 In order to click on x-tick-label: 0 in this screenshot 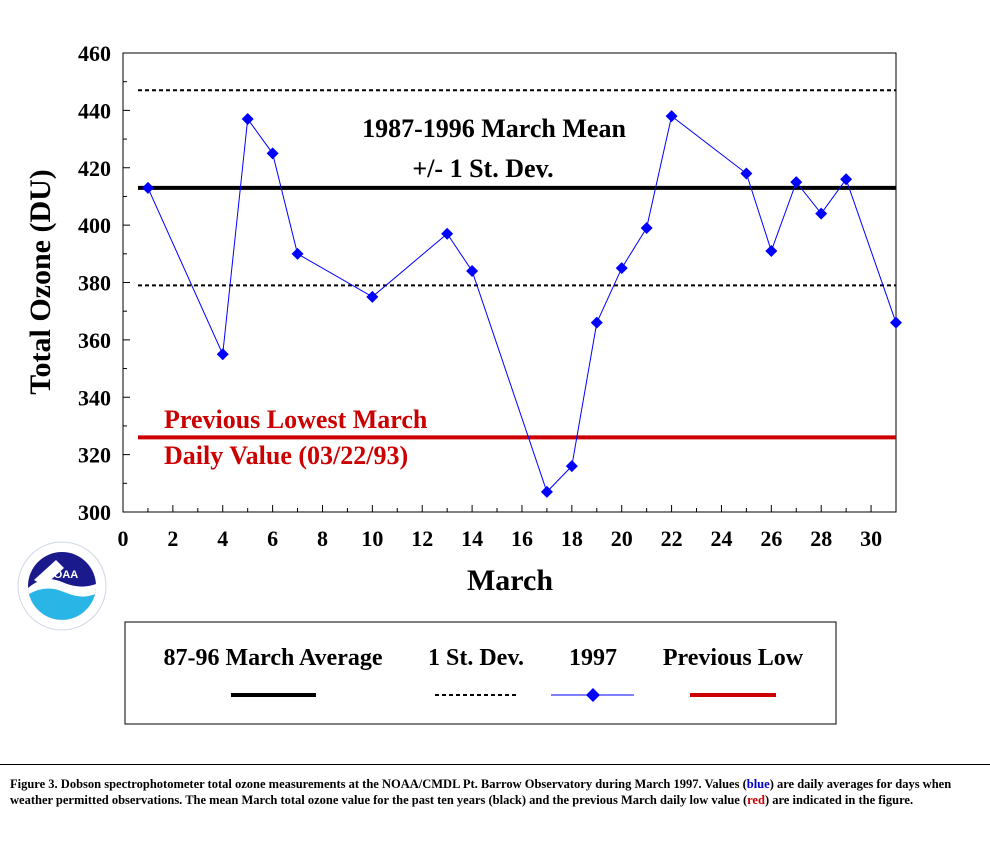, I will do `click(123, 538)`.